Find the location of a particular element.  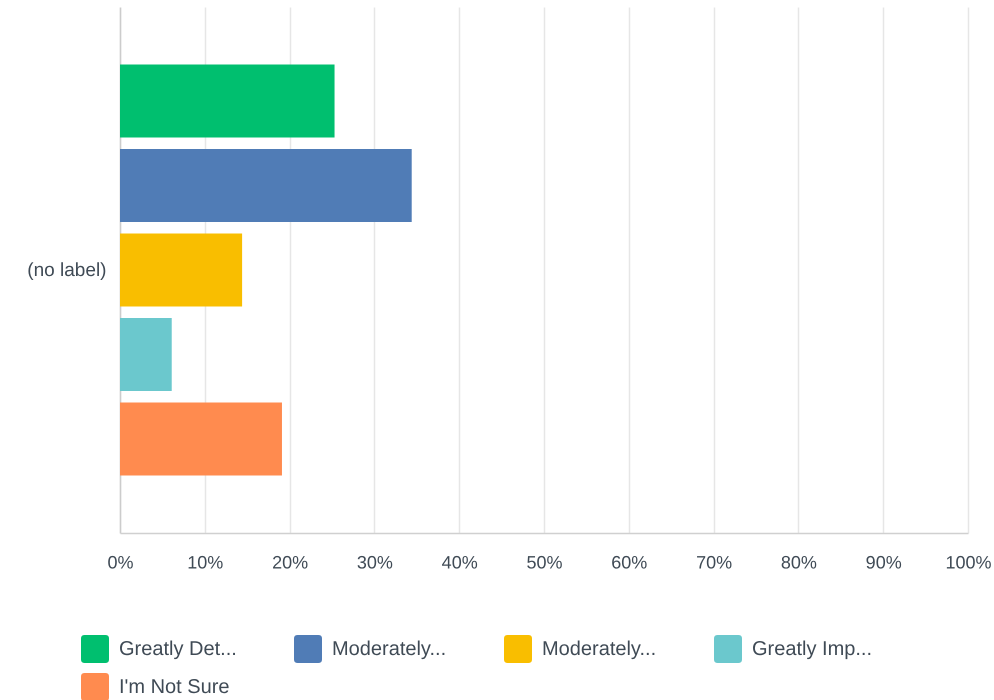

x-tick-label: 60% is located at coordinates (629, 562).